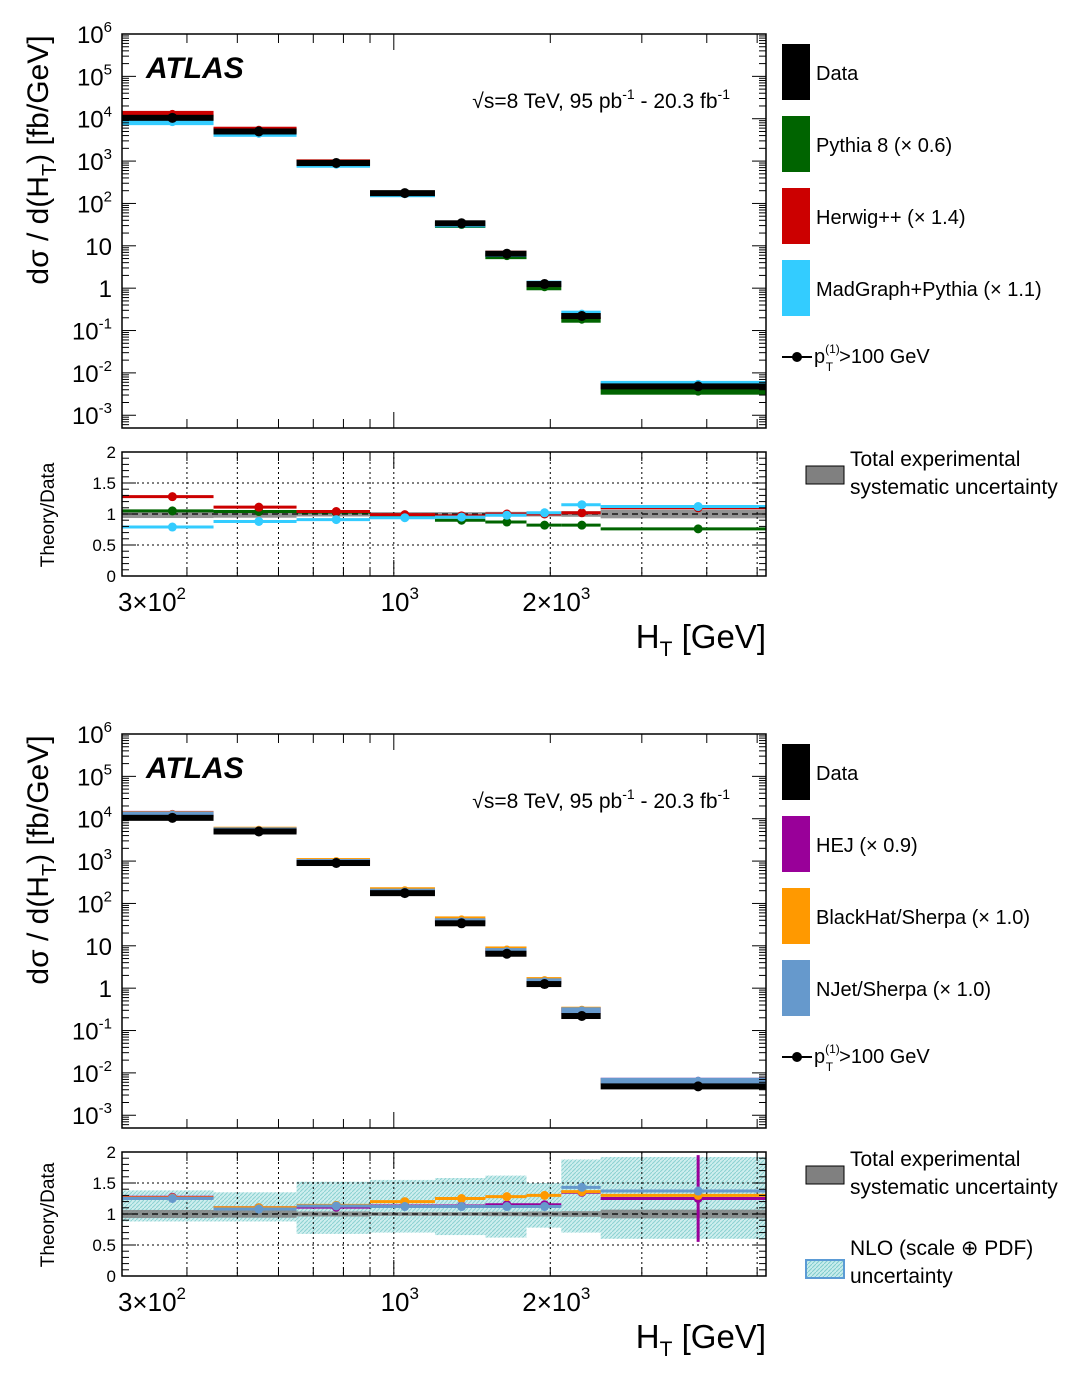 The height and width of the screenshot is (1382, 1091). I want to click on y-tick-exp: -3, so click(105, 408).